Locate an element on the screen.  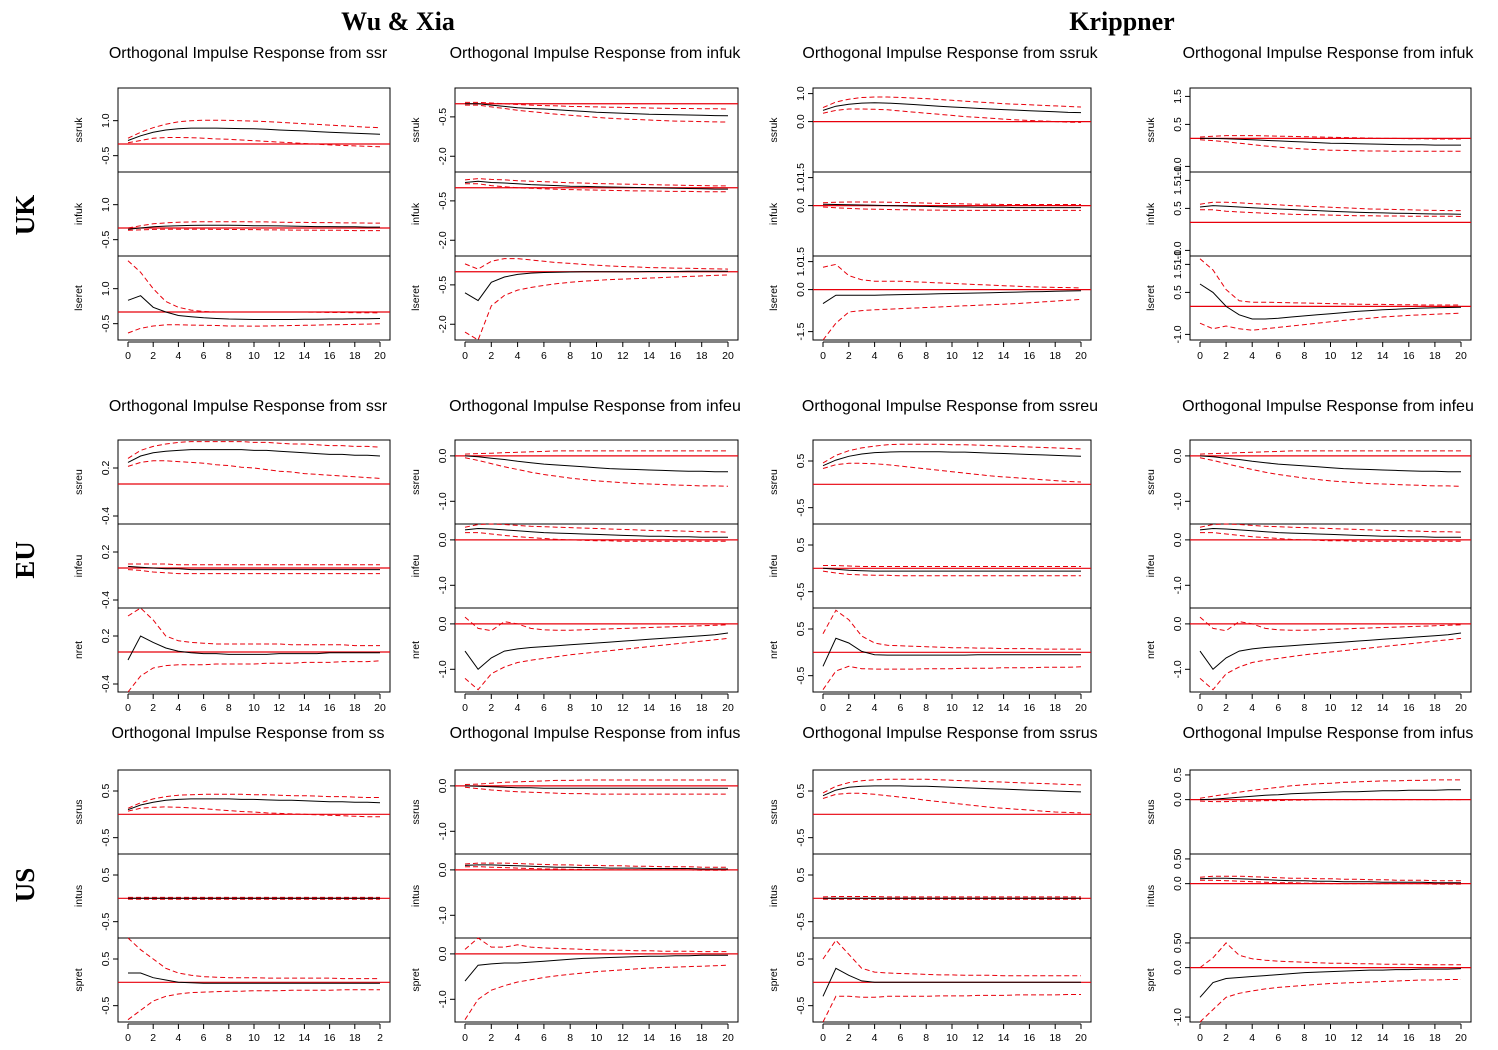
y-tick-label: -1.0 is located at coordinates (443, 831).